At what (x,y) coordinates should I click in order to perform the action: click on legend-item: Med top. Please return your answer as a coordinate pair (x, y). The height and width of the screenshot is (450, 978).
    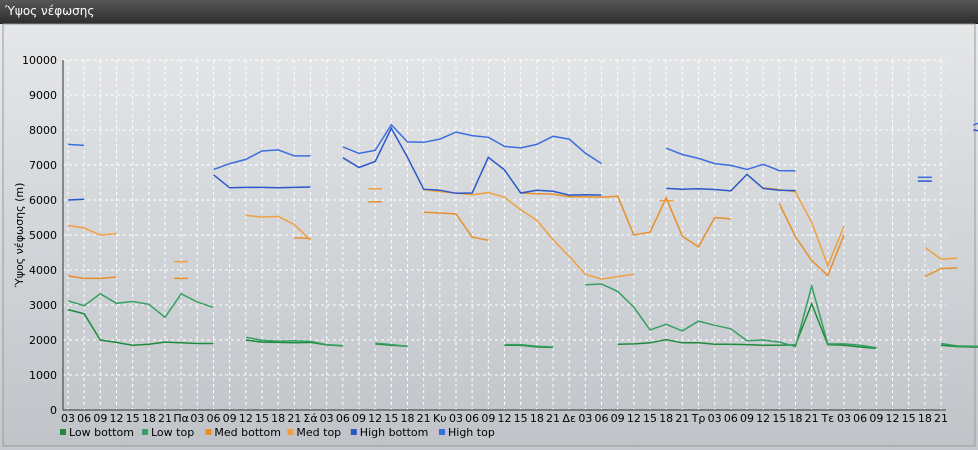
    Looking at the image, I should click on (314, 432).